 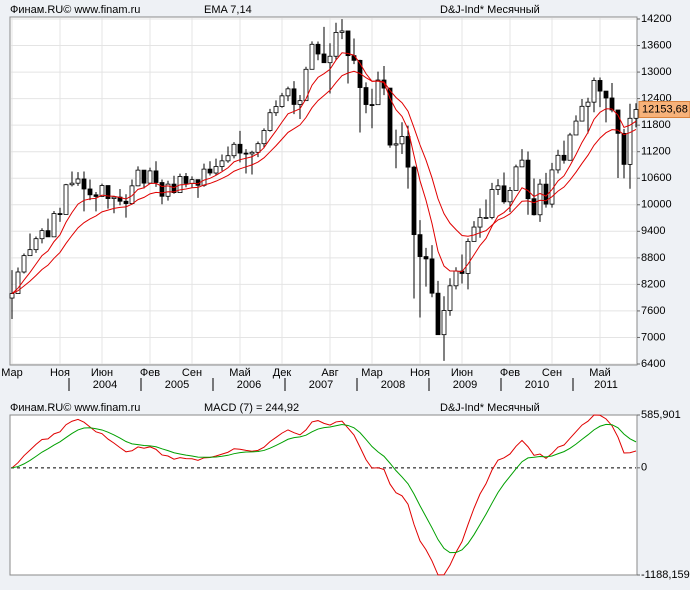 What do you see at coordinates (656, 152) in the screenshot?
I see `y-tick-label: 11200` at bounding box center [656, 152].